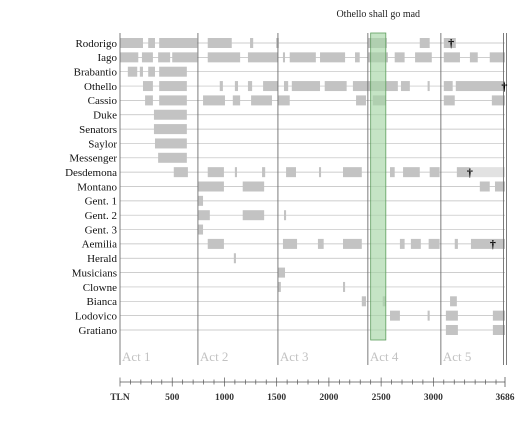 The width and height of the screenshot is (528, 424). What do you see at coordinates (381, 398) in the screenshot?
I see `x-tick-label: 2500` at bounding box center [381, 398].